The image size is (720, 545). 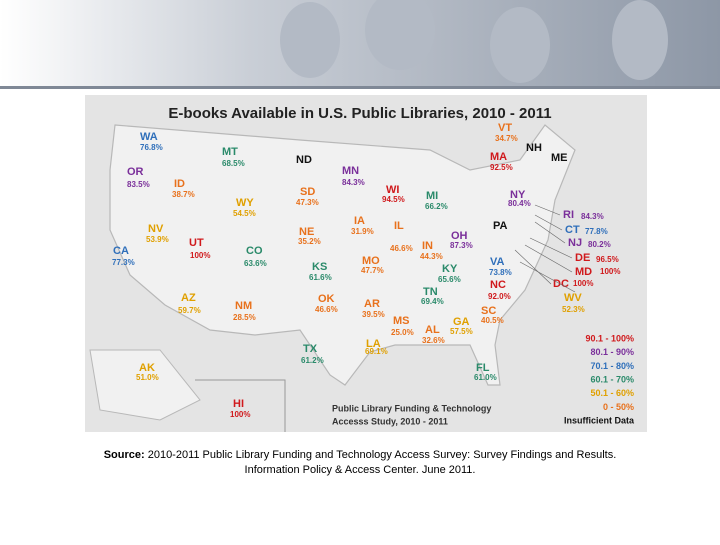 I want to click on state-label: VA, so click(x=497, y=262).